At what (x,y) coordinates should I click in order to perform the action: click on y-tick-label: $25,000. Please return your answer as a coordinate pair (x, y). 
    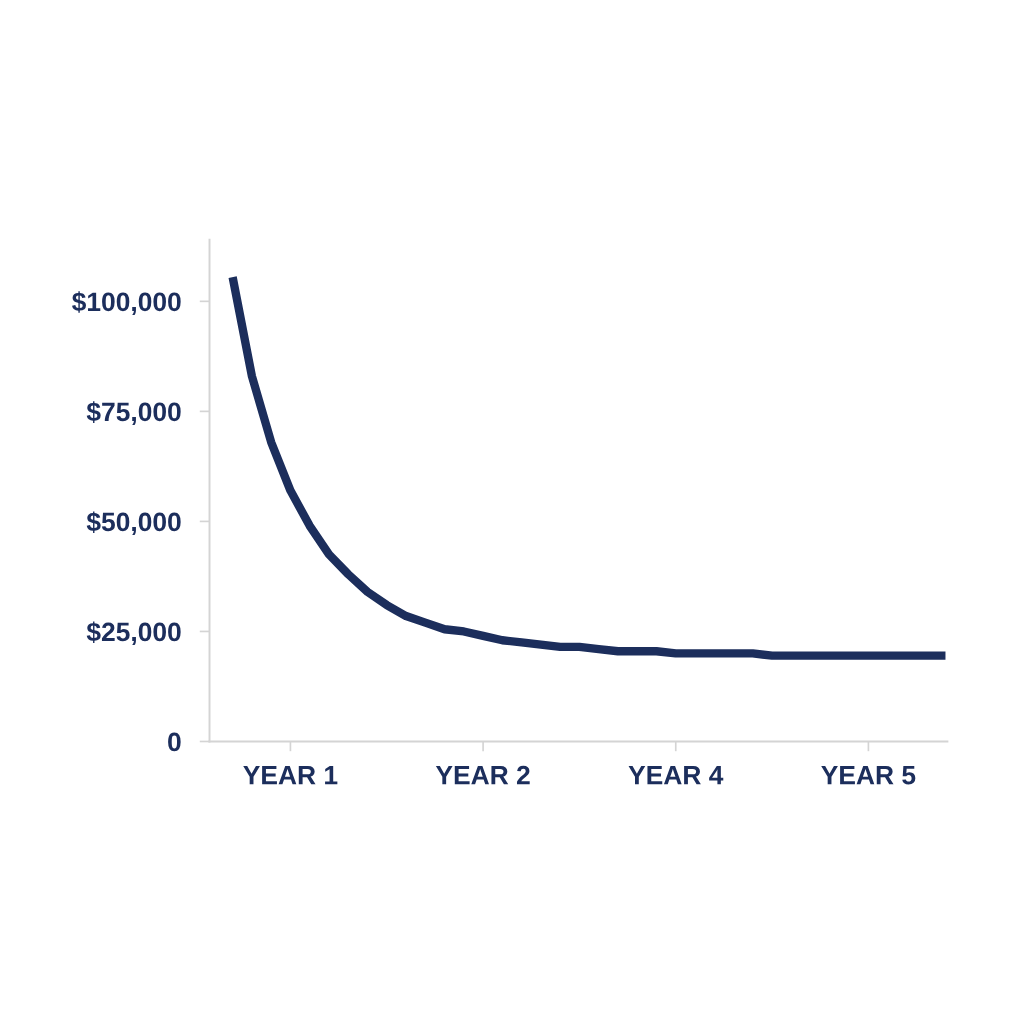
    Looking at the image, I should click on (133, 633).